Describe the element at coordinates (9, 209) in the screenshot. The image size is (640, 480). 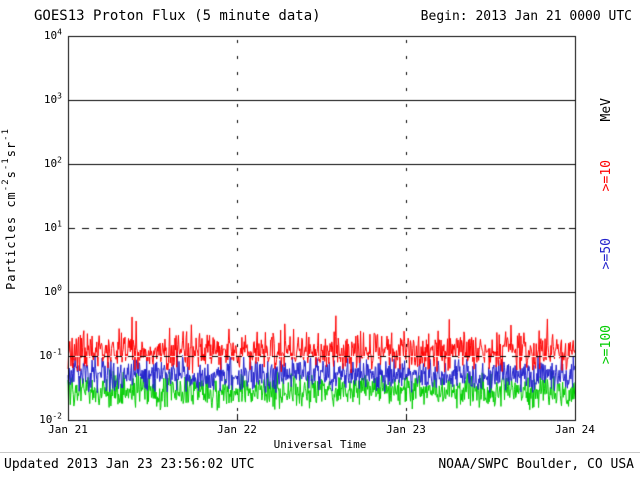
I see `y-axis-label: Particles cm-2s-1sr-1` at that location.